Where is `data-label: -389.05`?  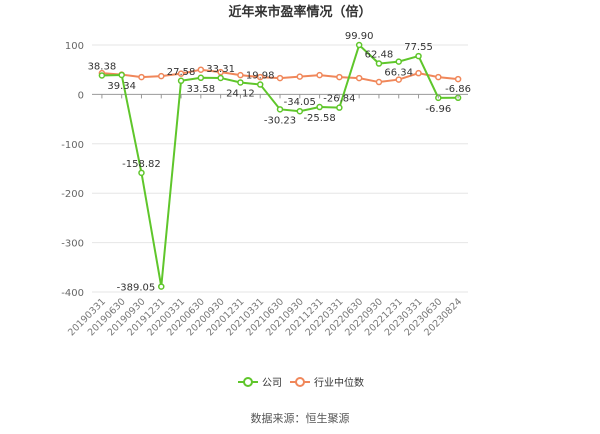
data-label: -389.05 is located at coordinates (136, 288).